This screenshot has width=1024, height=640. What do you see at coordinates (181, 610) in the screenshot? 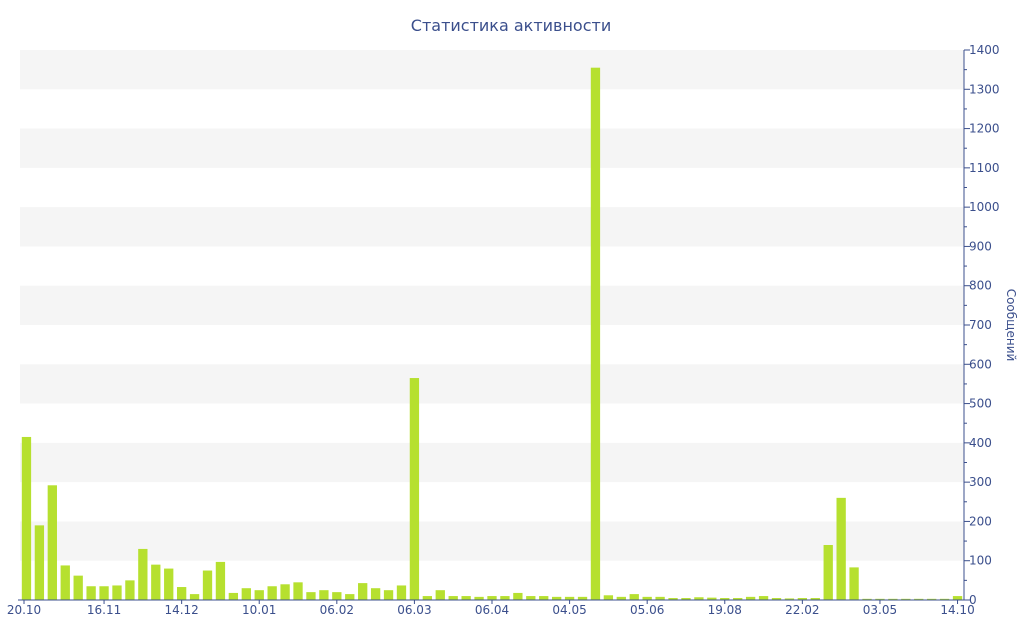
I see `x-tick-label: 14.12` at bounding box center [181, 610].